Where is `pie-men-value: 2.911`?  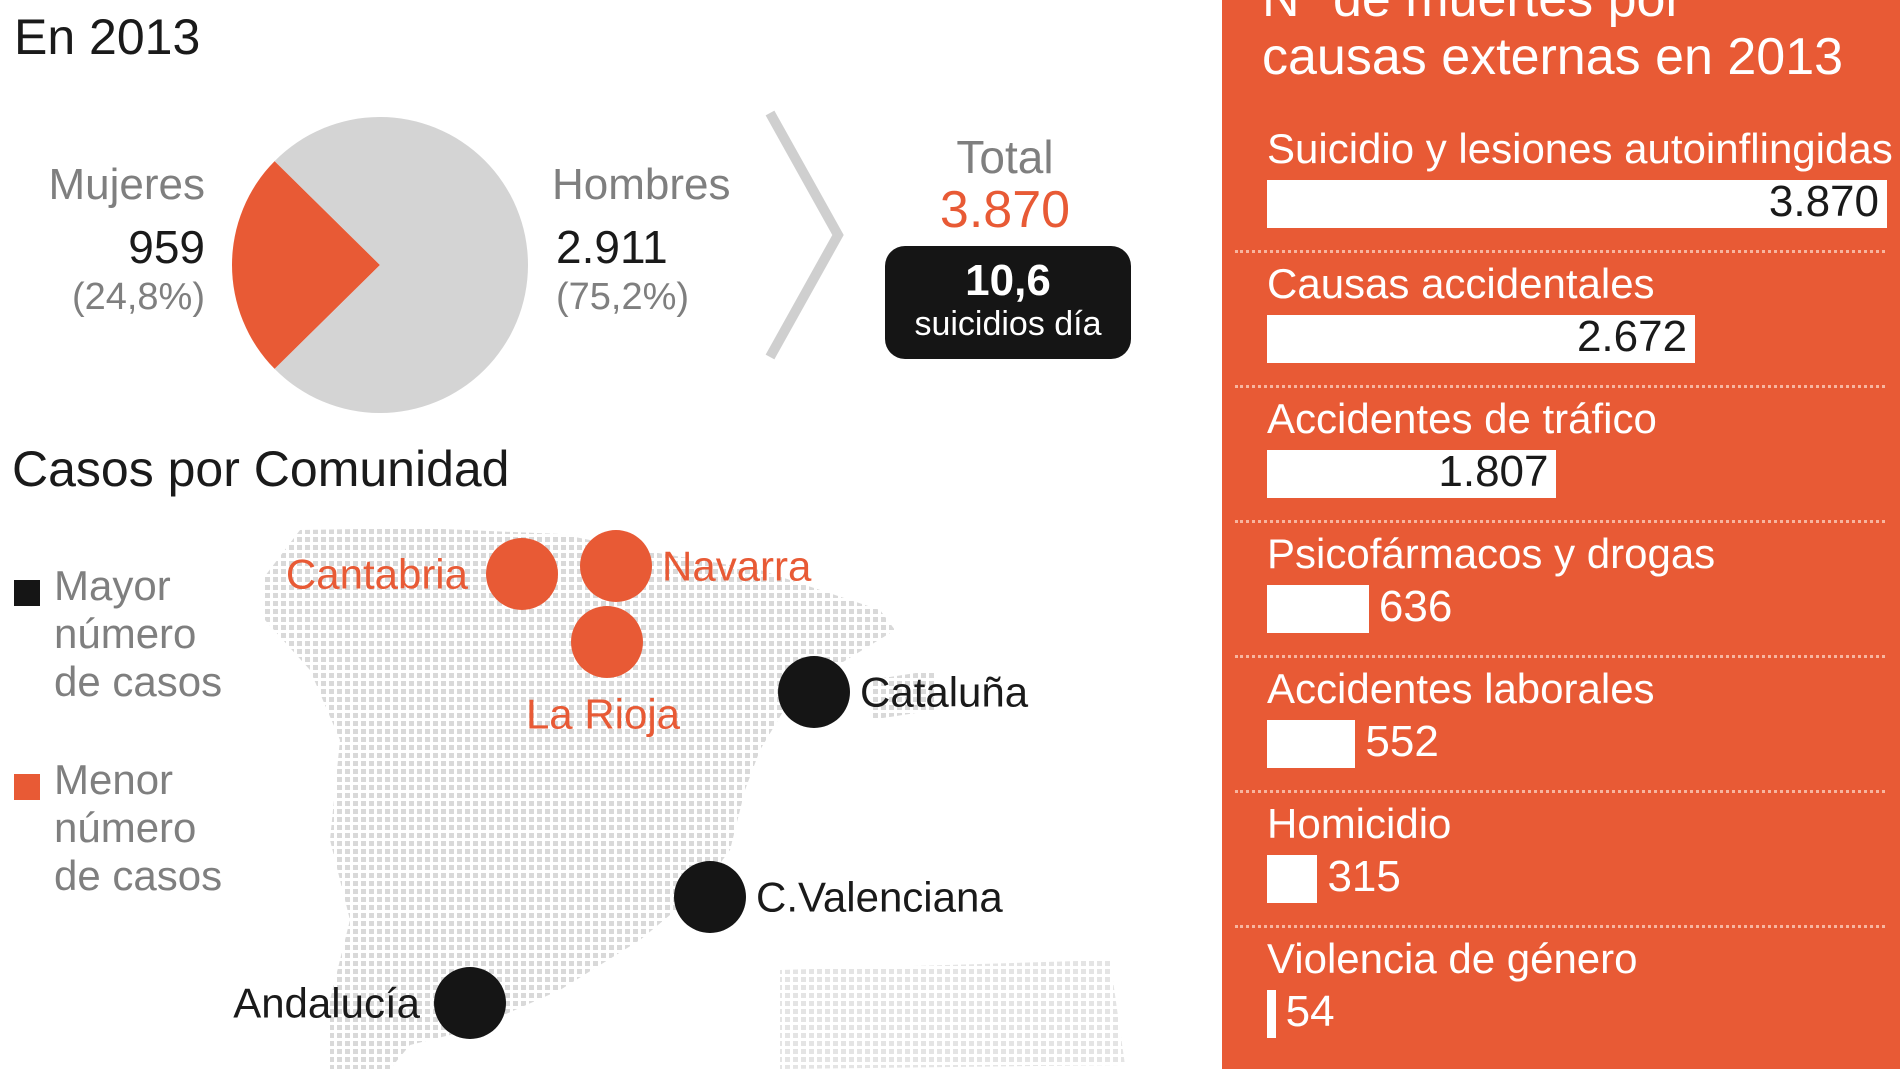
pie-men-value: 2.911 is located at coordinates (612, 247).